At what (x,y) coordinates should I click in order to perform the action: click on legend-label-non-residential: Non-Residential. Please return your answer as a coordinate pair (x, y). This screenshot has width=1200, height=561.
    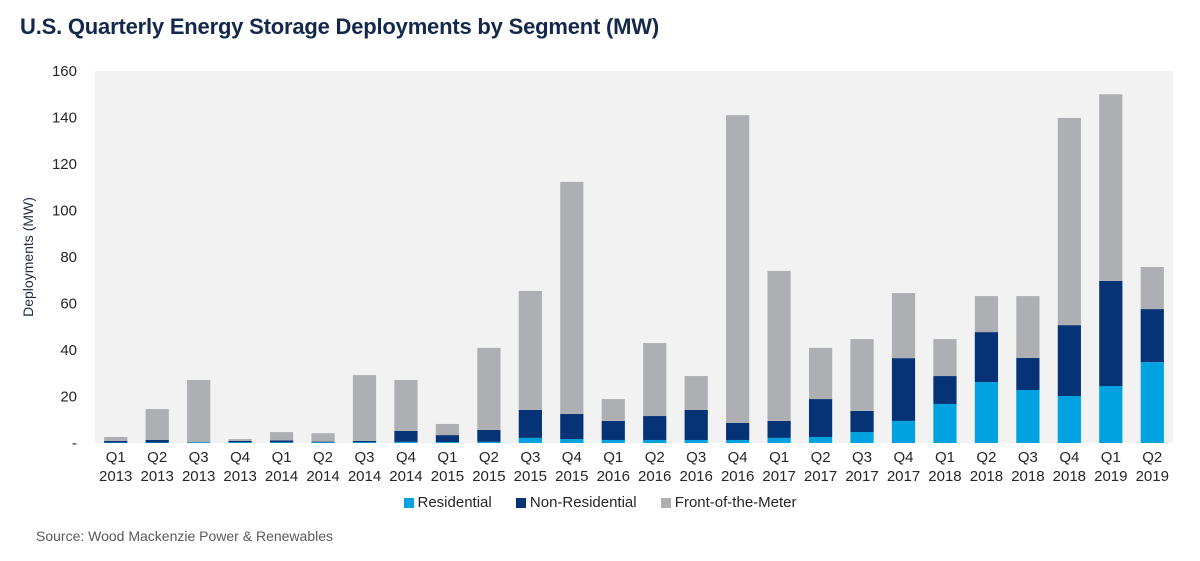
    Looking at the image, I should click on (583, 502).